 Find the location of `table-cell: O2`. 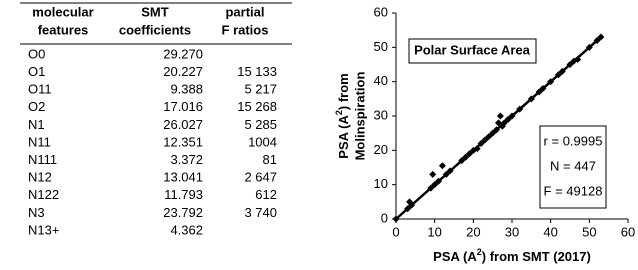

table-cell: O2 is located at coordinates (36, 106).